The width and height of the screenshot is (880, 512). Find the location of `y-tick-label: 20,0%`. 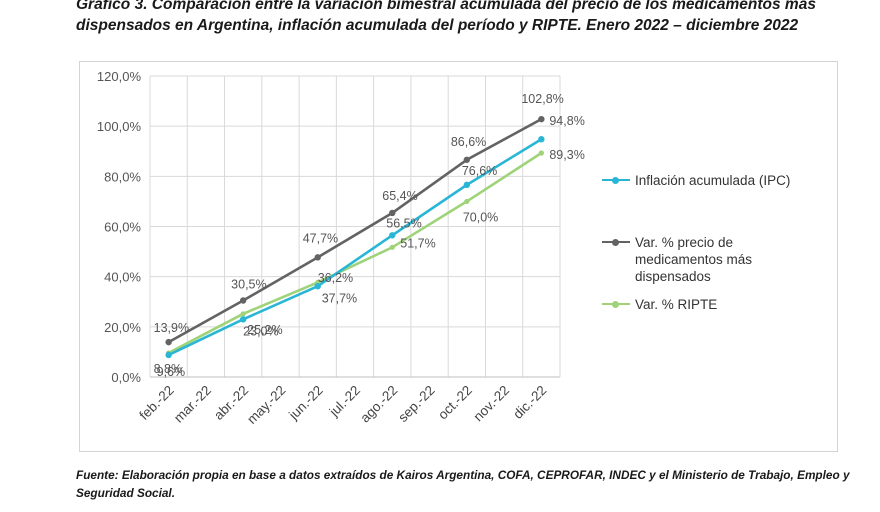

y-tick-label: 20,0% is located at coordinates (122, 327).